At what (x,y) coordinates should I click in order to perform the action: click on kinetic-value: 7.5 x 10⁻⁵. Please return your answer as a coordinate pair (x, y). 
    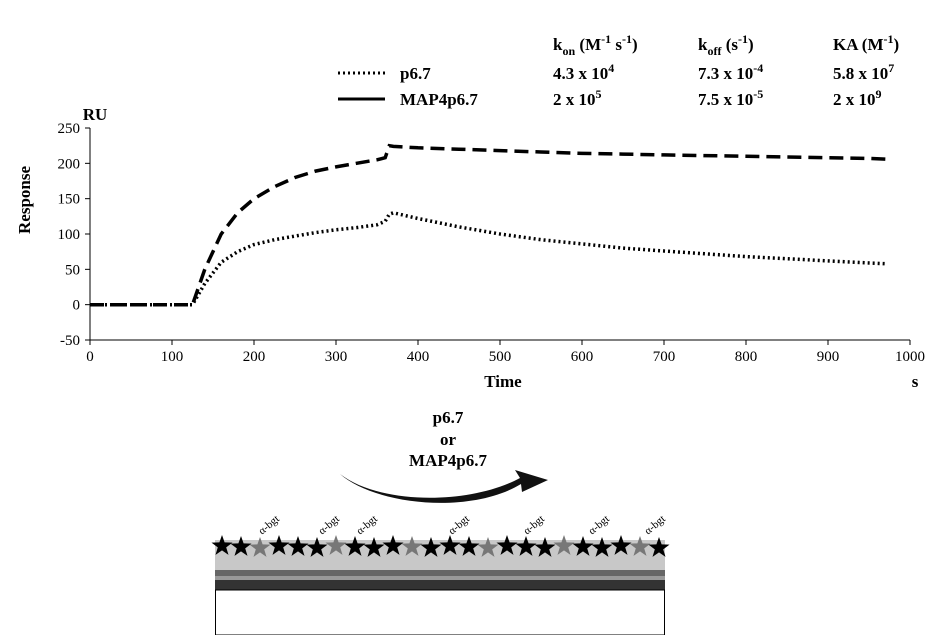
    Looking at the image, I should click on (730, 98).